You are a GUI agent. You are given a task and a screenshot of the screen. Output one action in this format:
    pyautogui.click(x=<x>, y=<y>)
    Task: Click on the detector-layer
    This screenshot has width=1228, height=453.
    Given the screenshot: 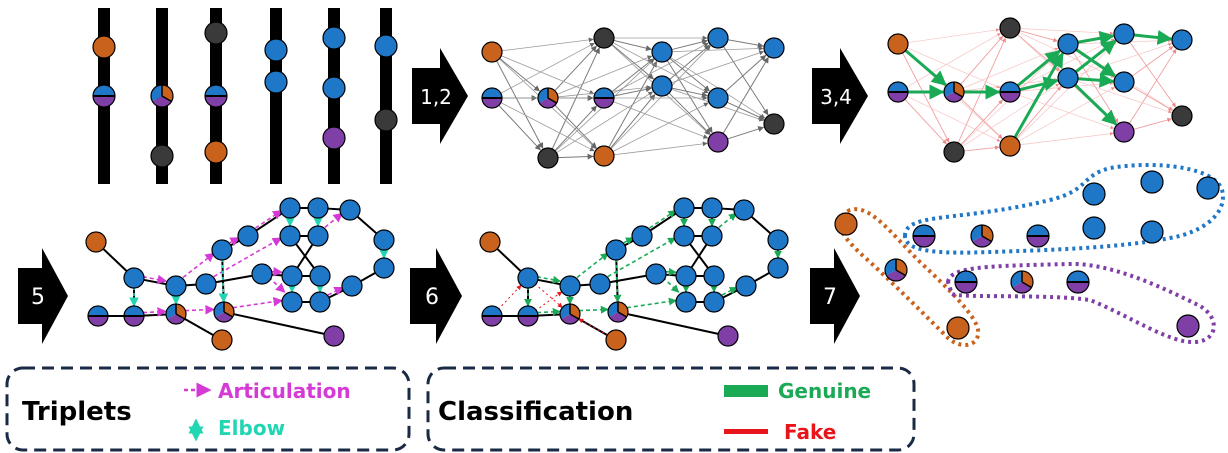 What is the action you would take?
    pyautogui.click(x=276, y=96)
    